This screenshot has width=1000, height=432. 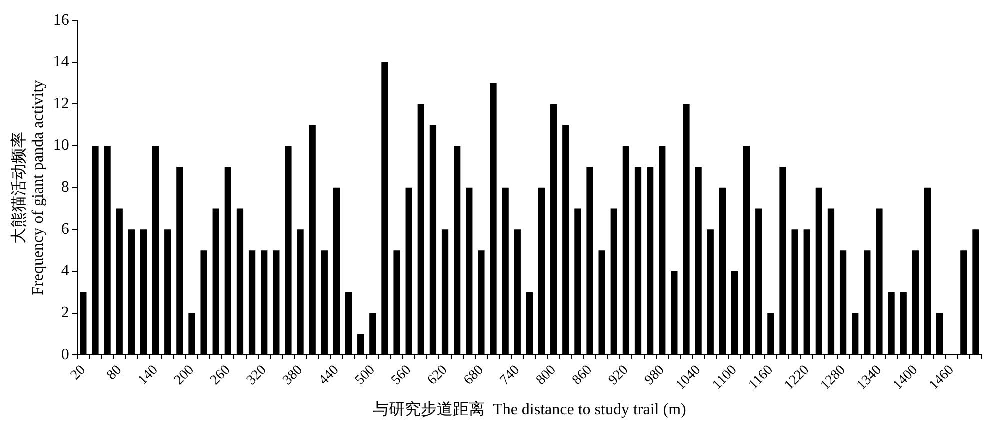 What do you see at coordinates (547, 375) in the screenshot?
I see `x-tick-label: 800` at bounding box center [547, 375].